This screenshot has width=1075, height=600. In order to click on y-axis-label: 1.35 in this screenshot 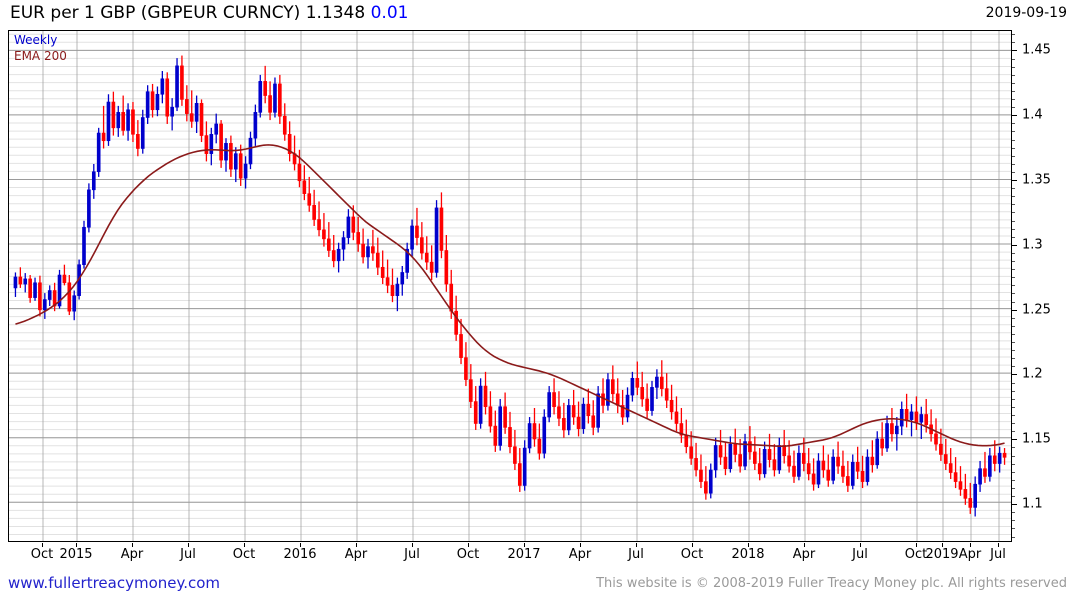, I will do `click(1036, 180)`.